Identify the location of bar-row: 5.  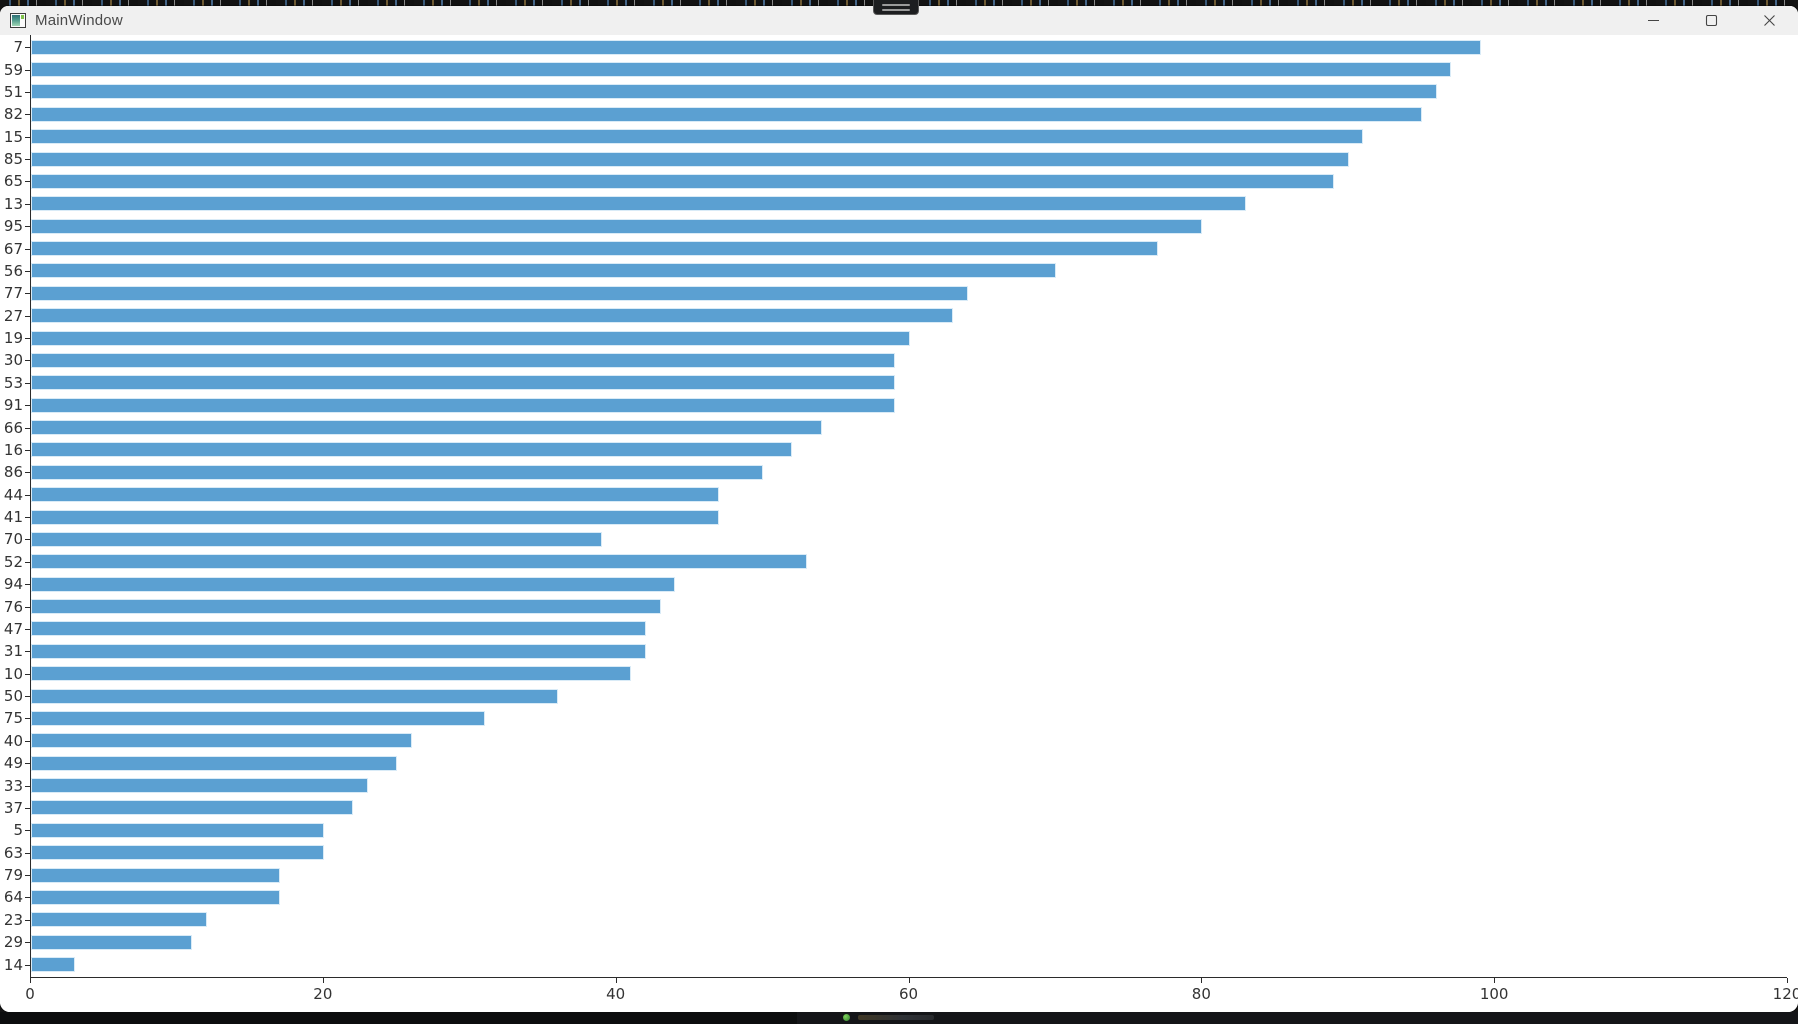
(899, 830).